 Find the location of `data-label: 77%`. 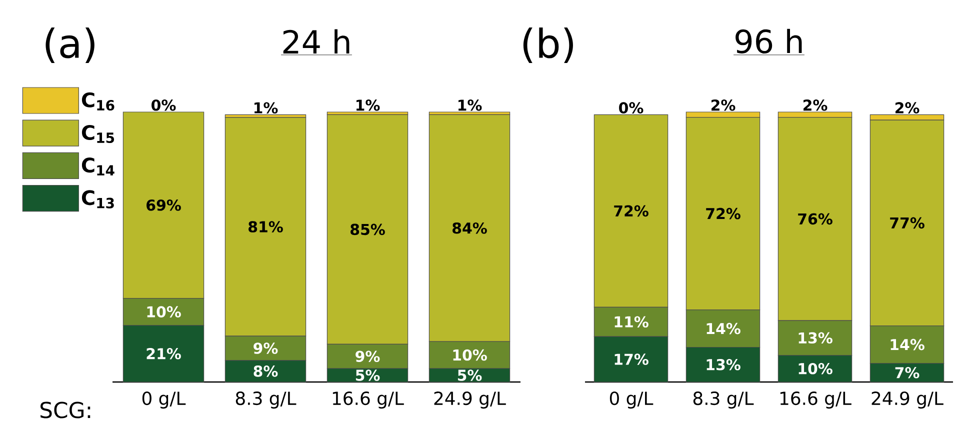

data-label: 77% is located at coordinates (907, 223).